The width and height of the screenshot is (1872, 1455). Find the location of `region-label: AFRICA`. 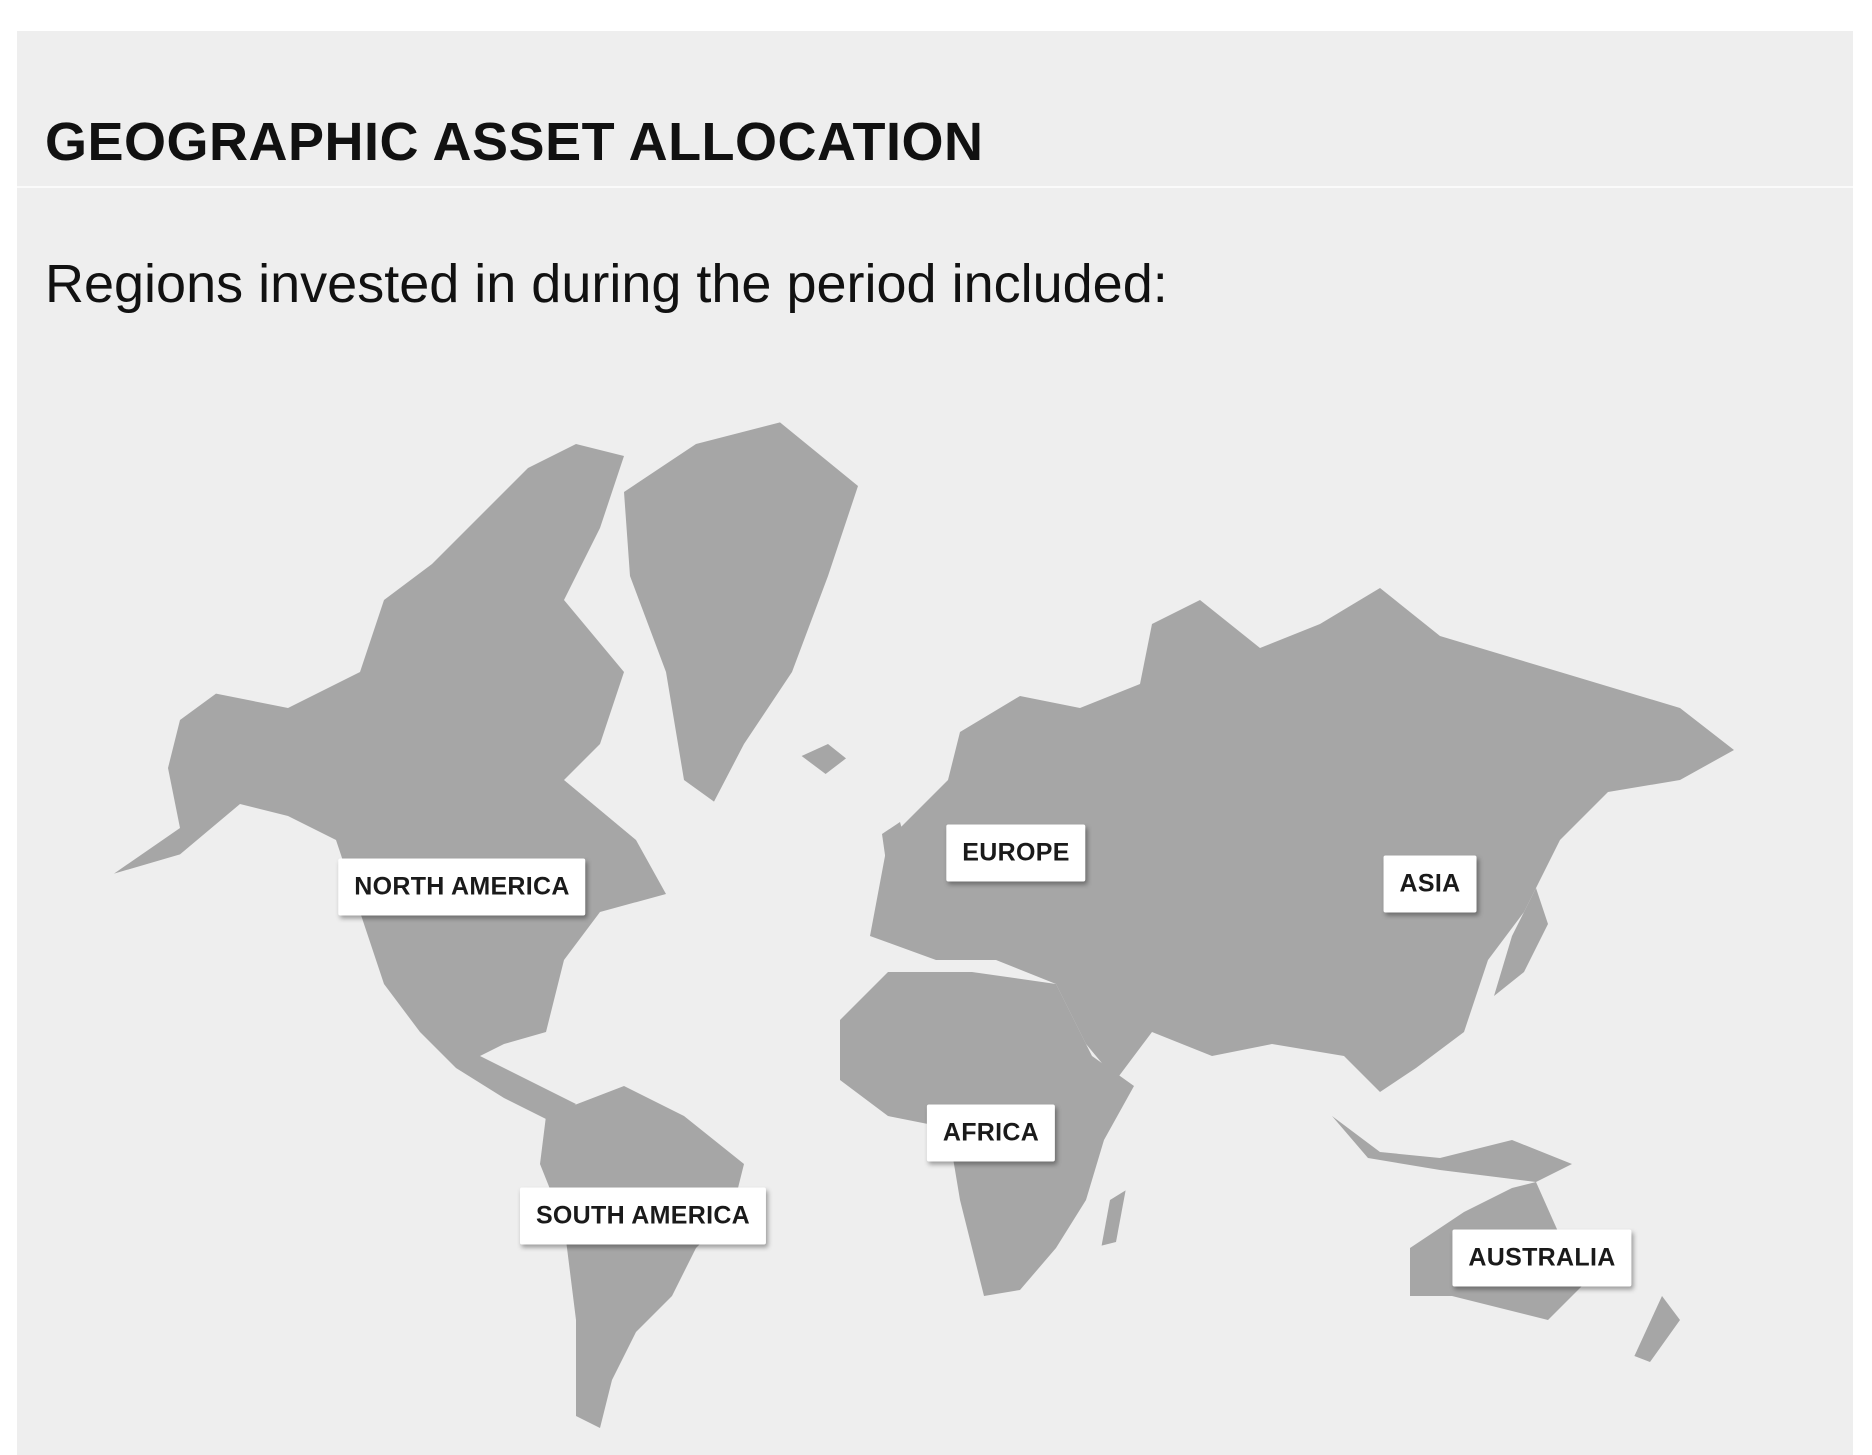

region-label: AFRICA is located at coordinates (991, 1133).